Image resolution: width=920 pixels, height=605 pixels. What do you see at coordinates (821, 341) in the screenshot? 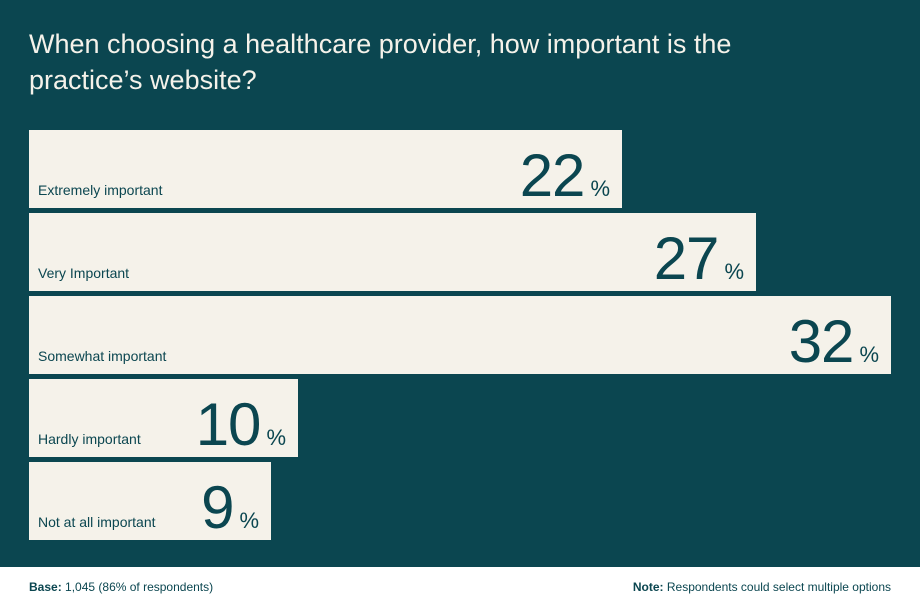
I see `data-value: 32` at bounding box center [821, 341].